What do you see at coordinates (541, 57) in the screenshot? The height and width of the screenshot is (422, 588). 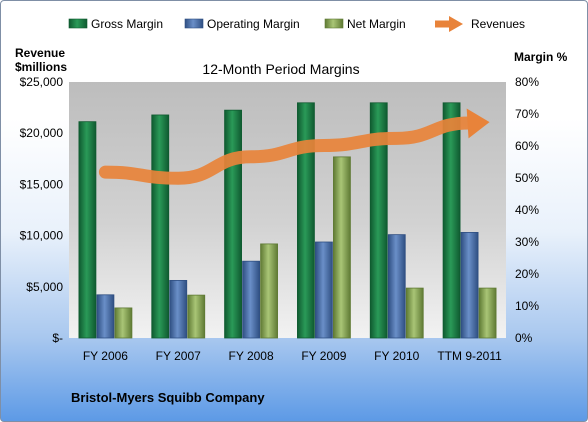 I see `right-axis-title: Margin %` at bounding box center [541, 57].